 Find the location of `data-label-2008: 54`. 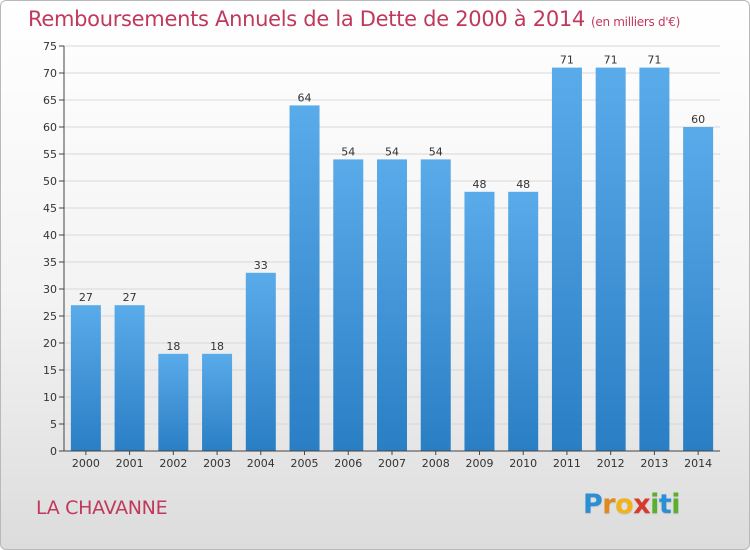

data-label-2008: 54 is located at coordinates (436, 151).